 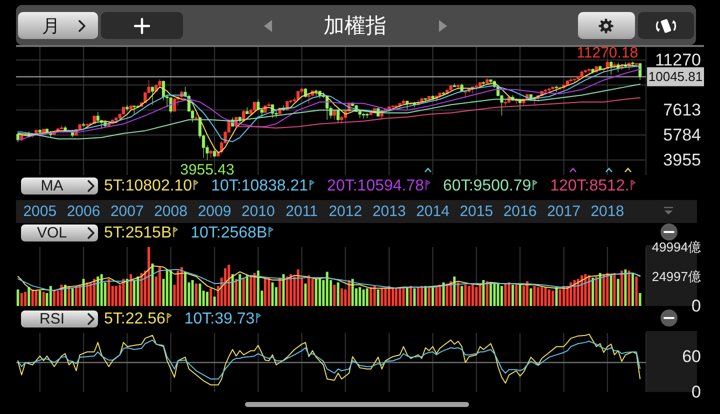 What do you see at coordinates (51, 26) in the screenshot?
I see `text: 月` at bounding box center [51, 26].